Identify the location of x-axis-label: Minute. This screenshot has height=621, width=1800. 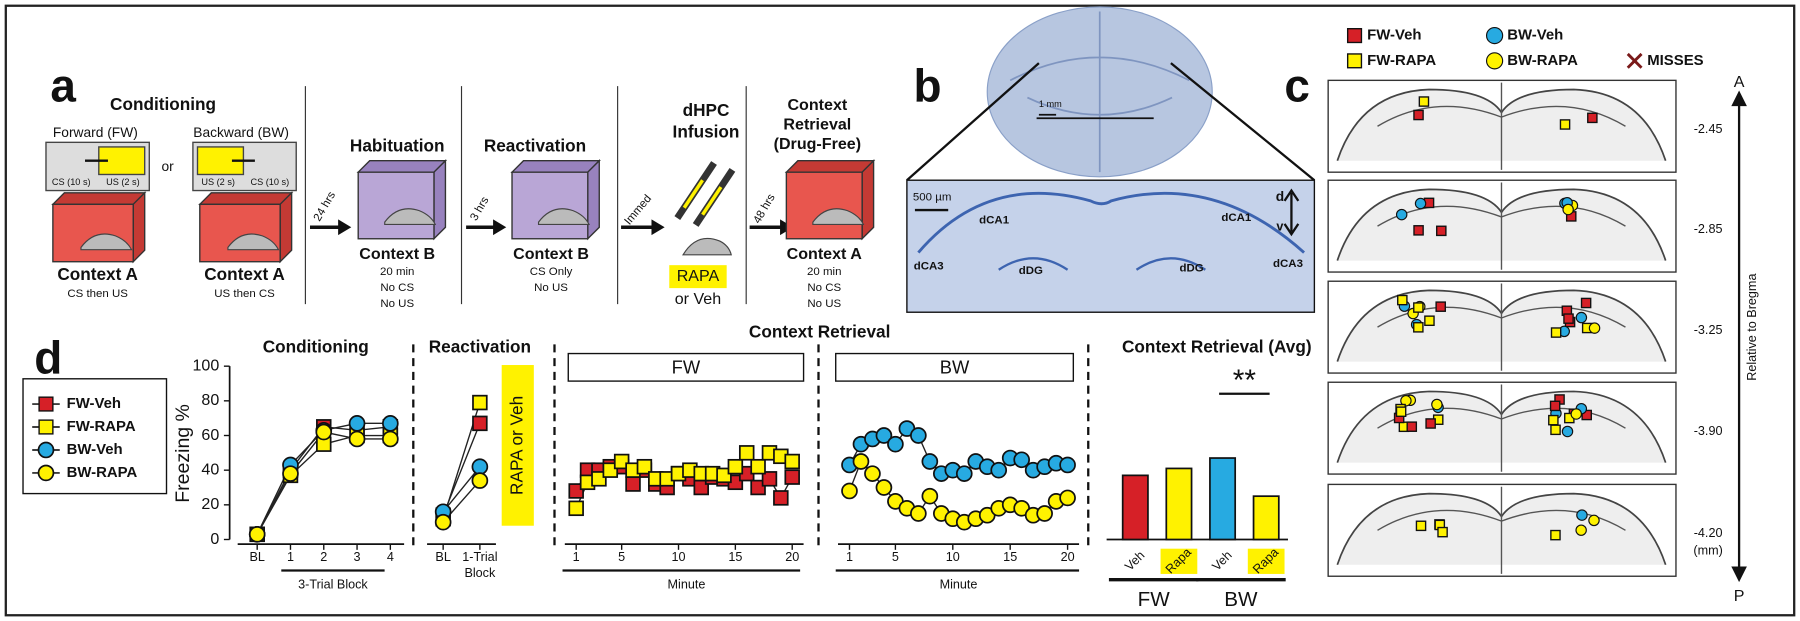
(687, 585).